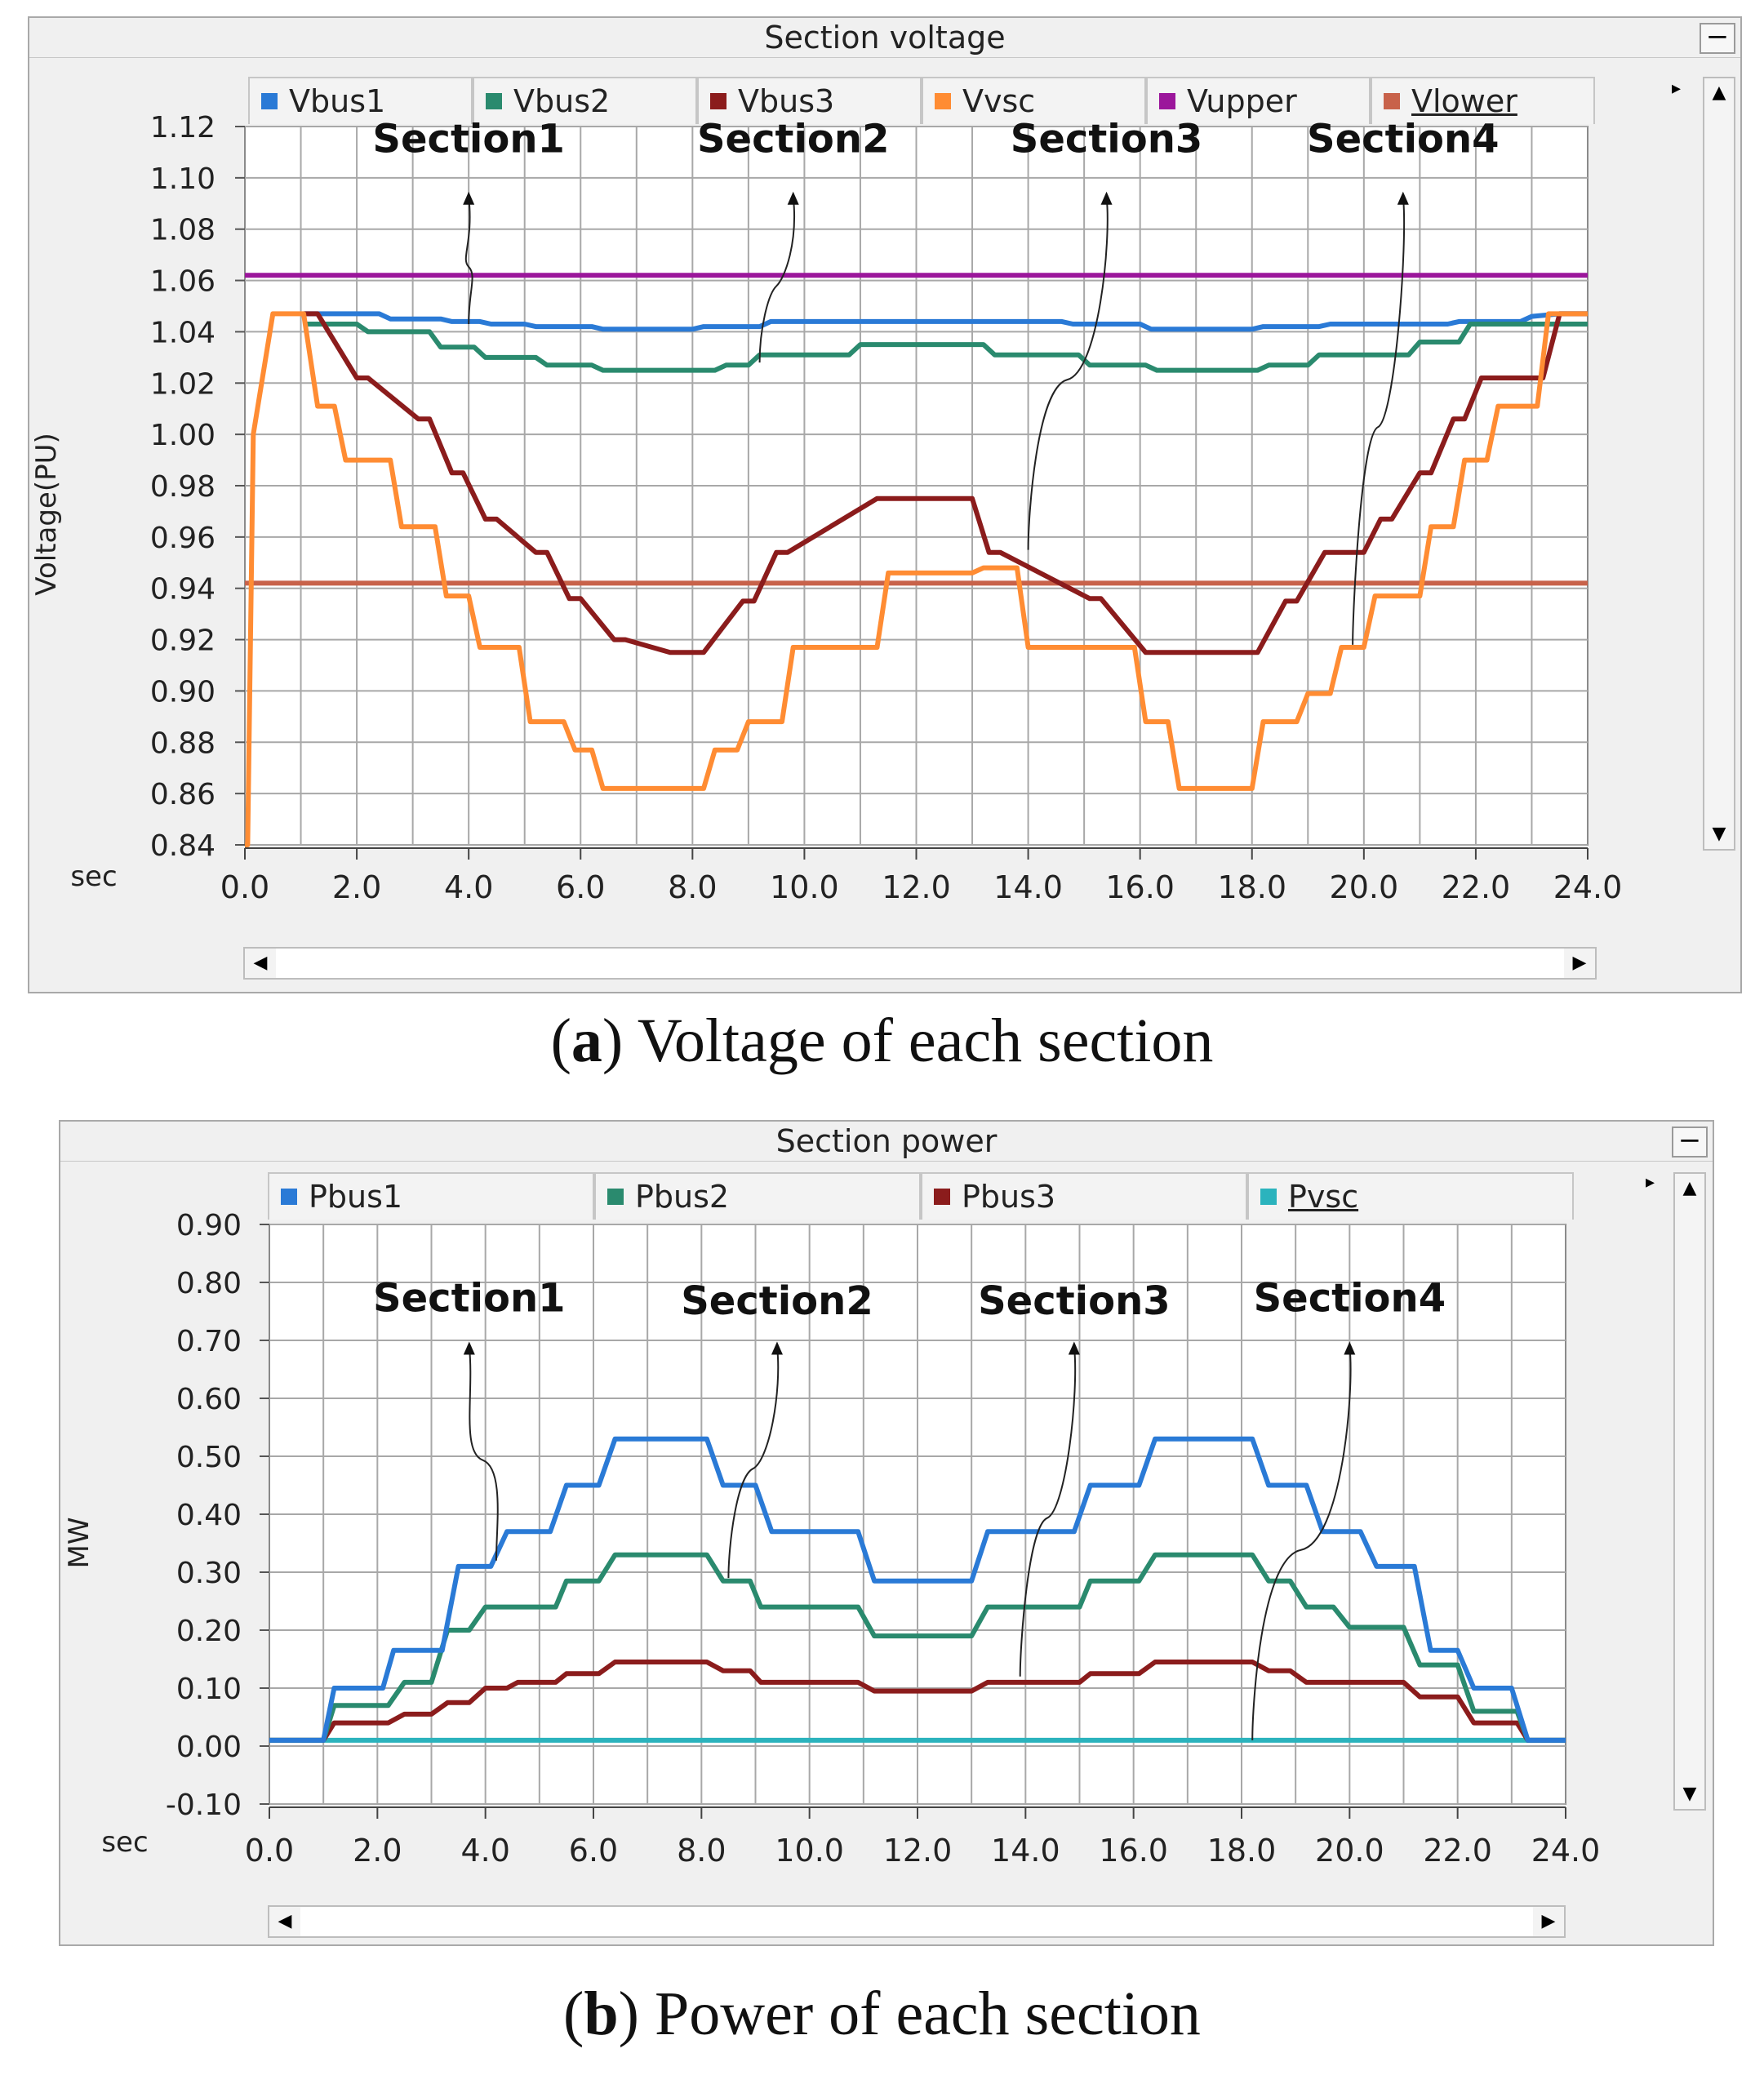 The width and height of the screenshot is (1764, 2093). Describe the element at coordinates (183, 435) in the screenshot. I see `y-tick-label: 1.00` at that location.